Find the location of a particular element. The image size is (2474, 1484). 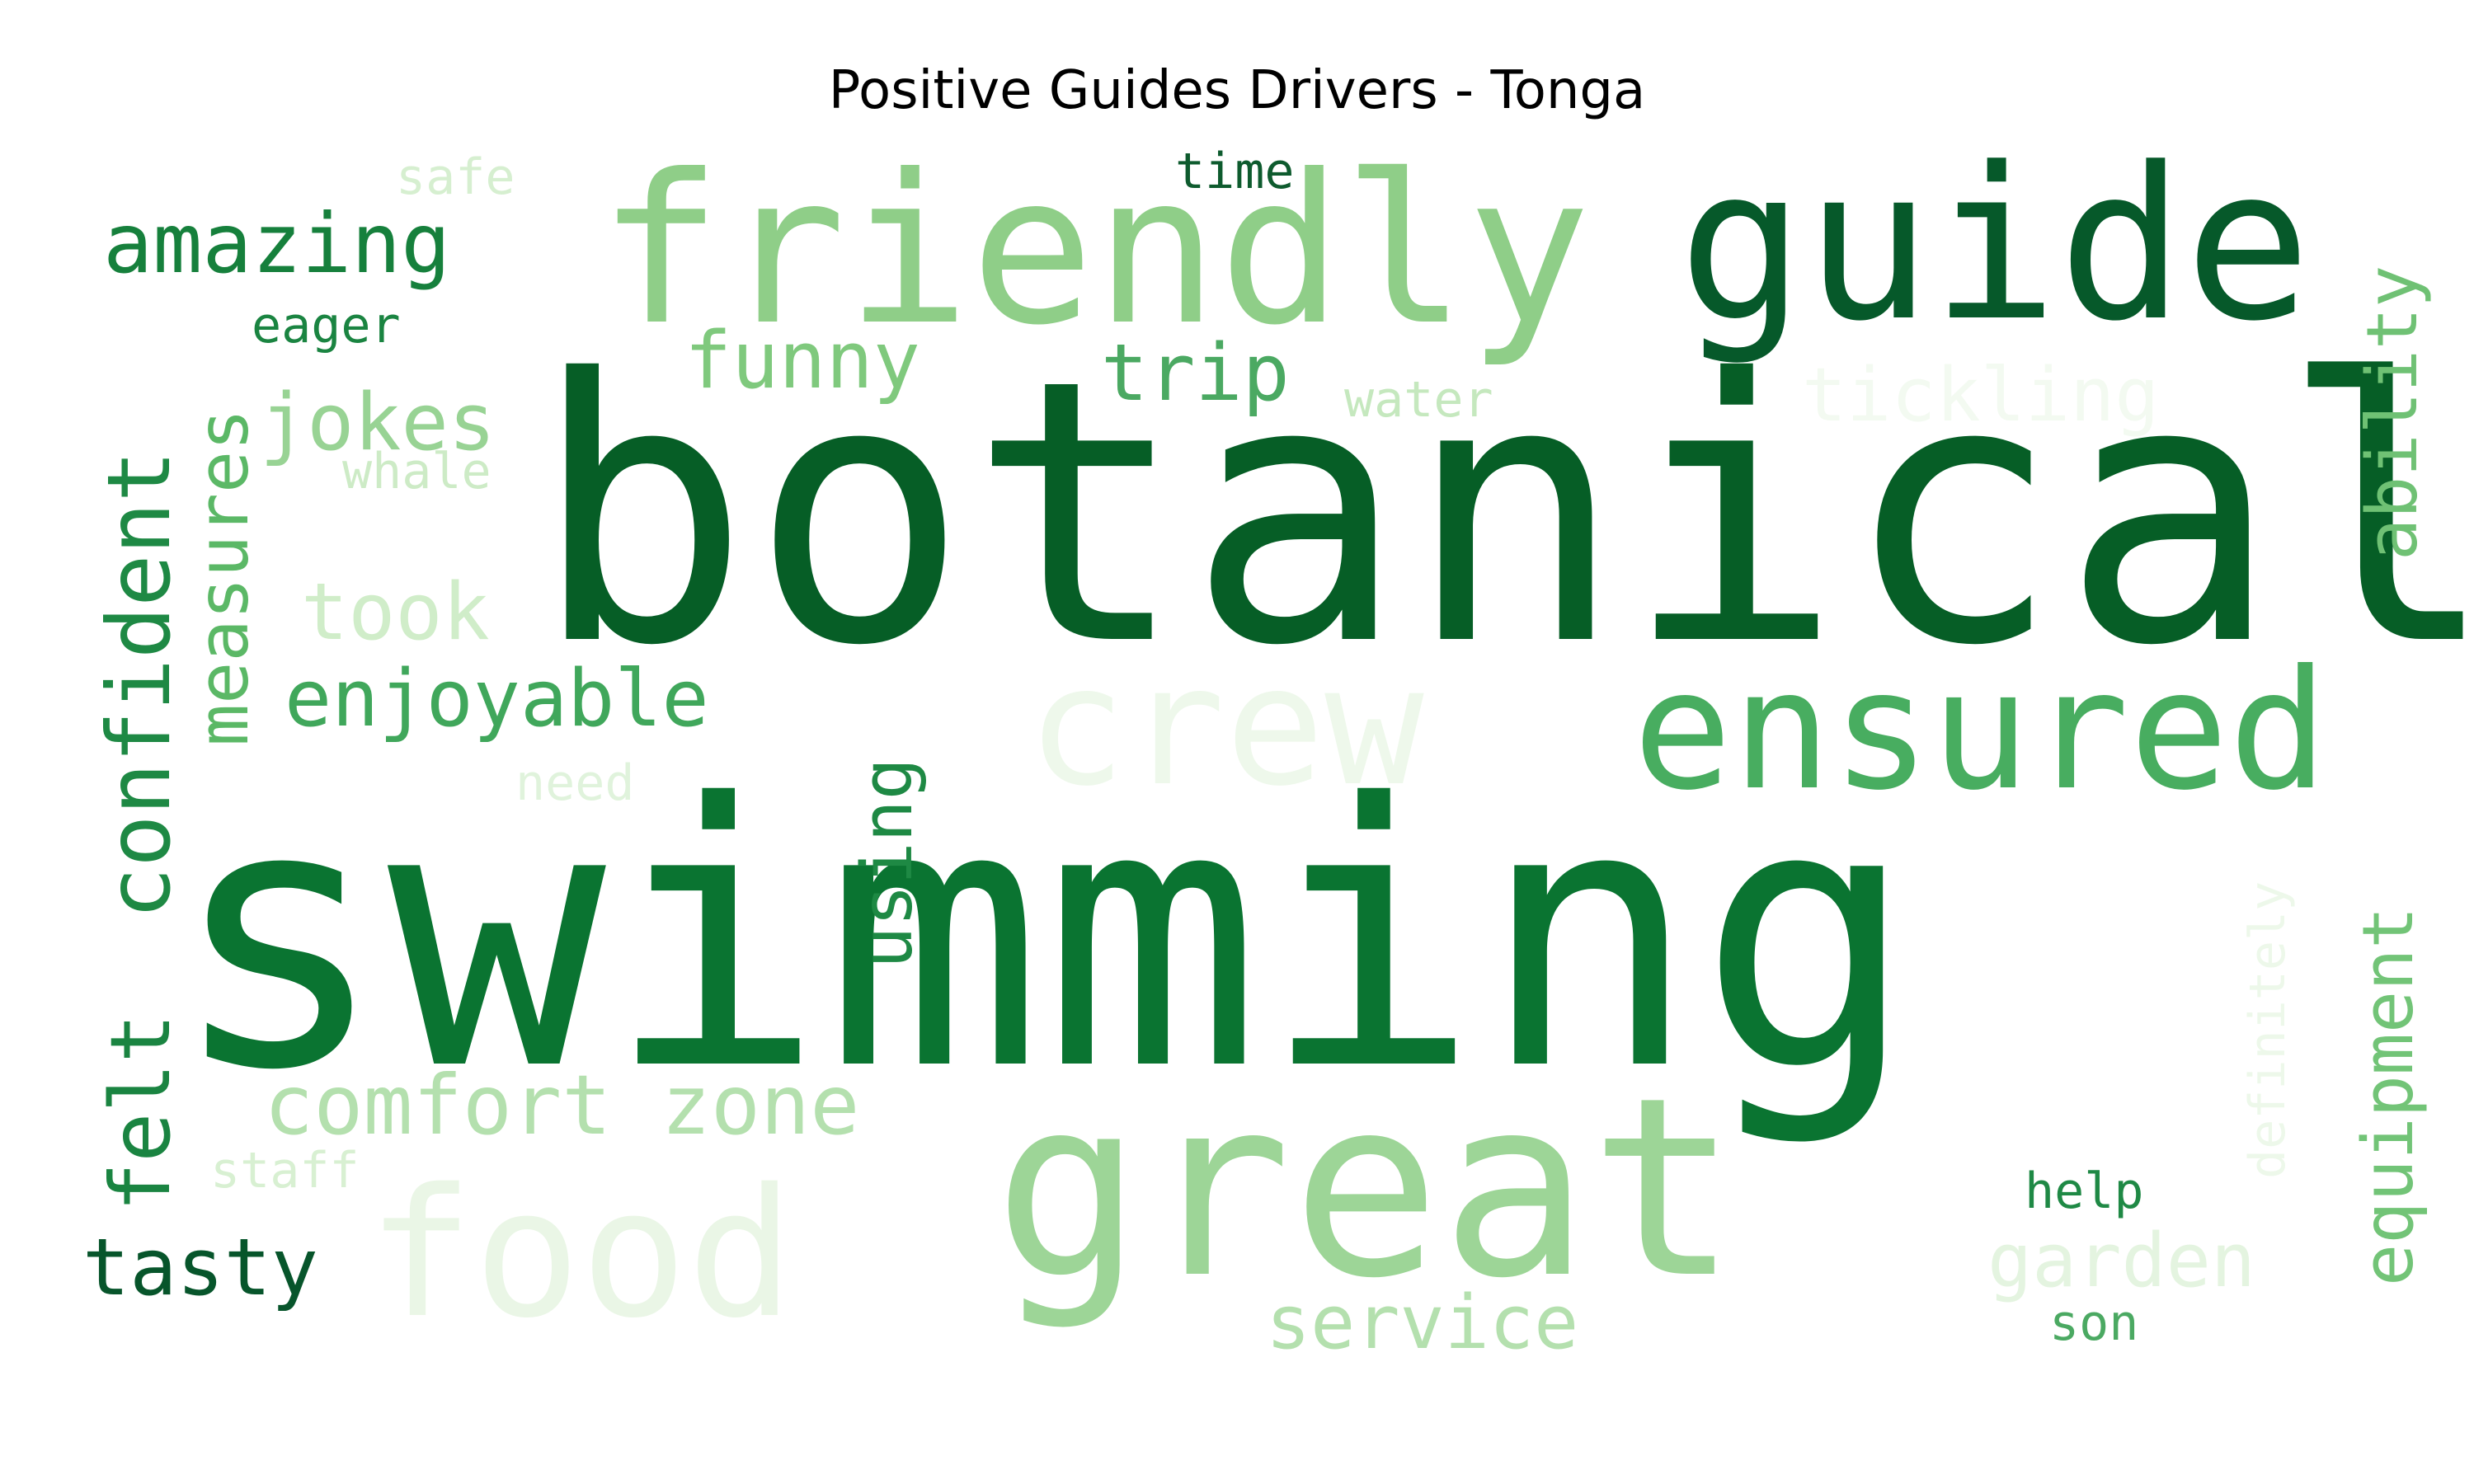

word-staff: staff is located at coordinates (285, 1171).